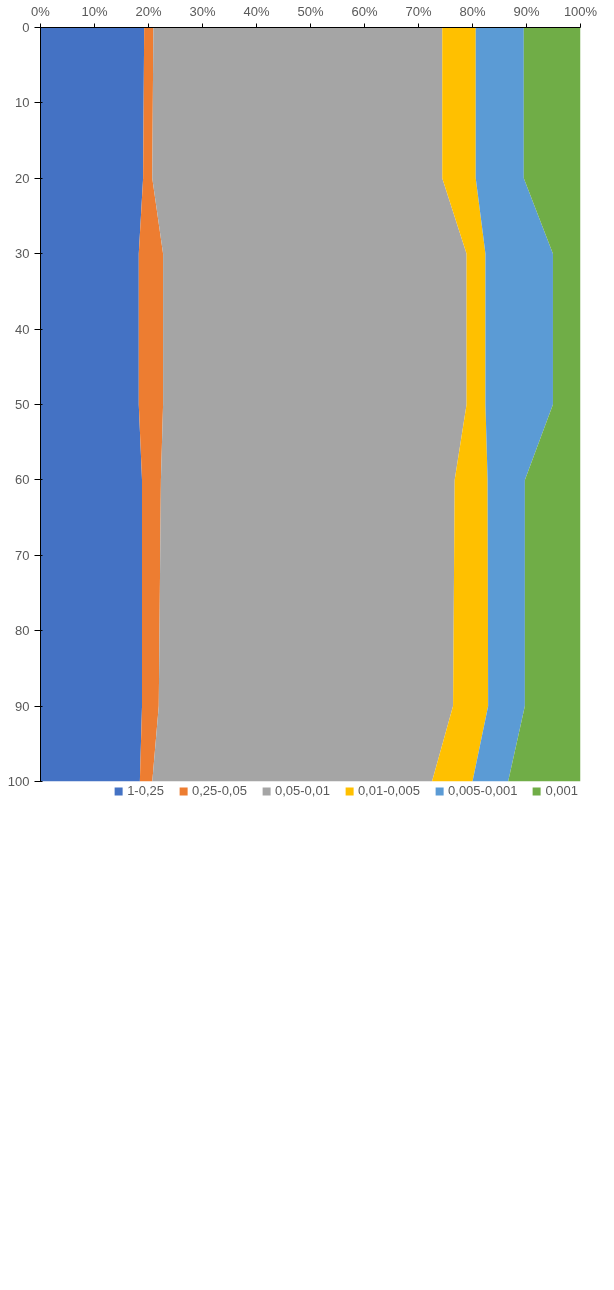 The height and width of the screenshot is (1290, 614). What do you see at coordinates (22, 706) in the screenshot?
I see `y-tick-label: 90` at bounding box center [22, 706].